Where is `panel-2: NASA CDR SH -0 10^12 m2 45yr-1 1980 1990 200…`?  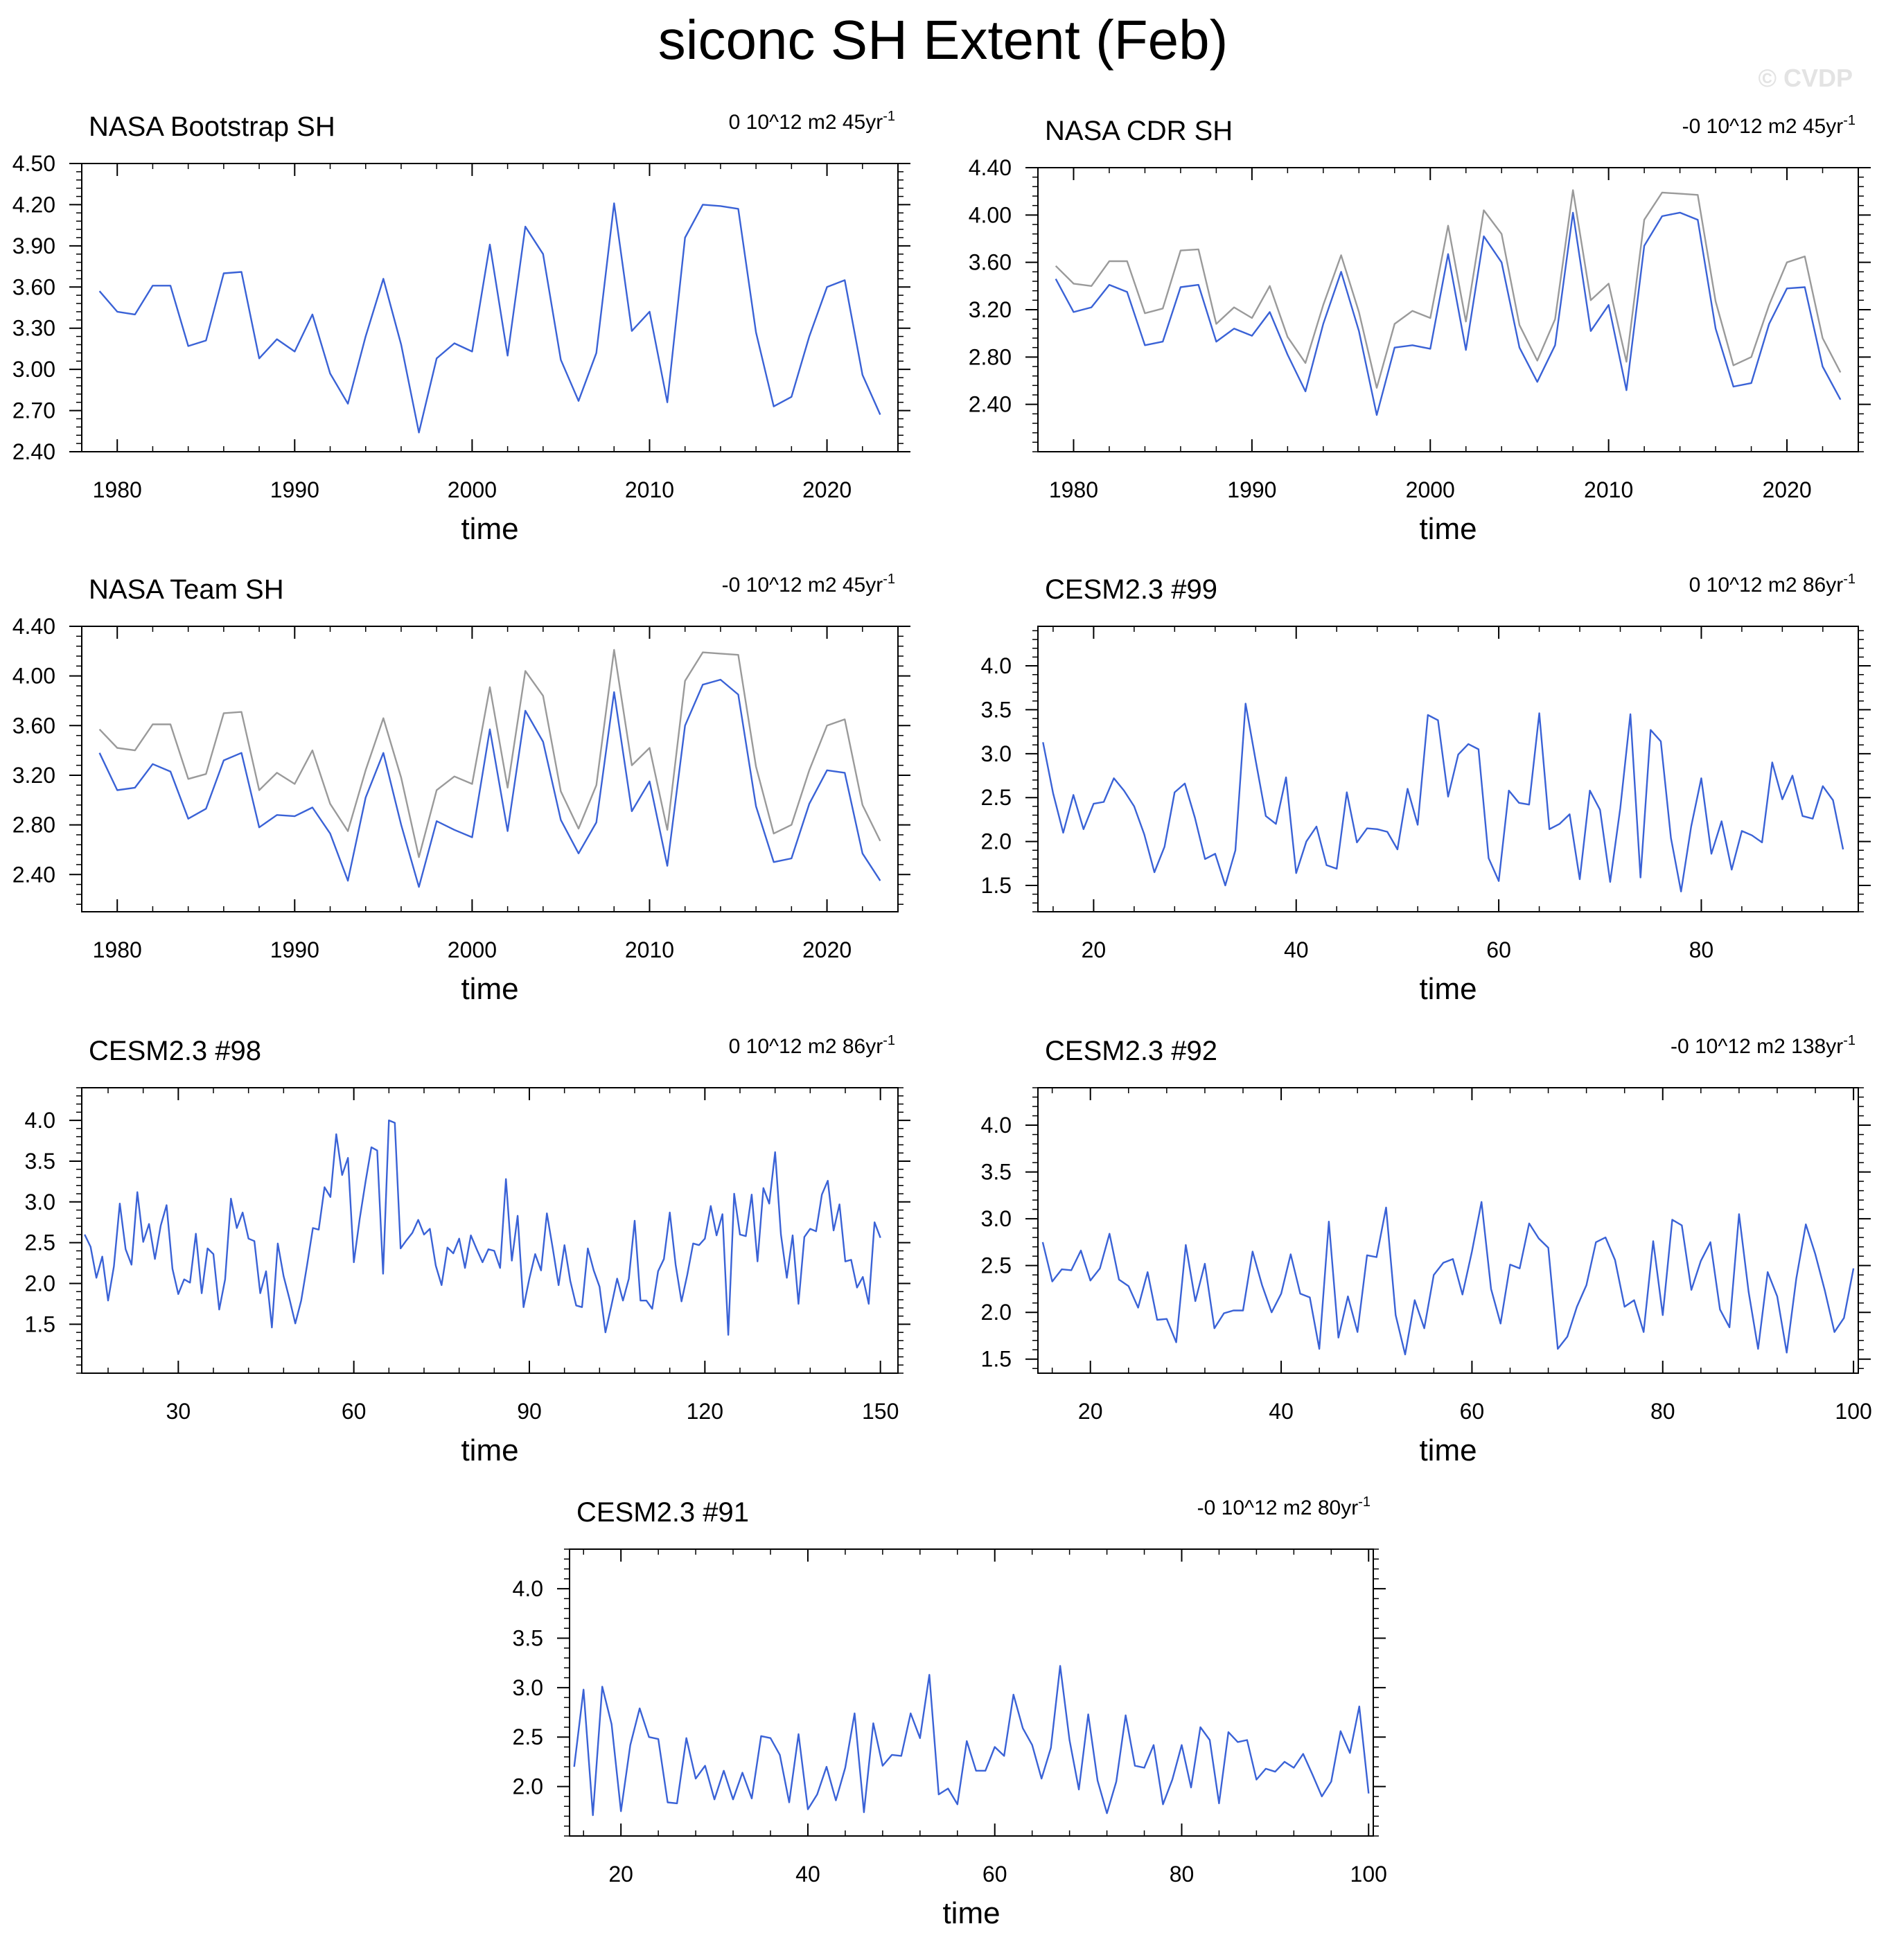 panel-2: NASA CDR SH -0 10^12 m2 45yr-1 1980 1990 200… is located at coordinates (1420, 329).